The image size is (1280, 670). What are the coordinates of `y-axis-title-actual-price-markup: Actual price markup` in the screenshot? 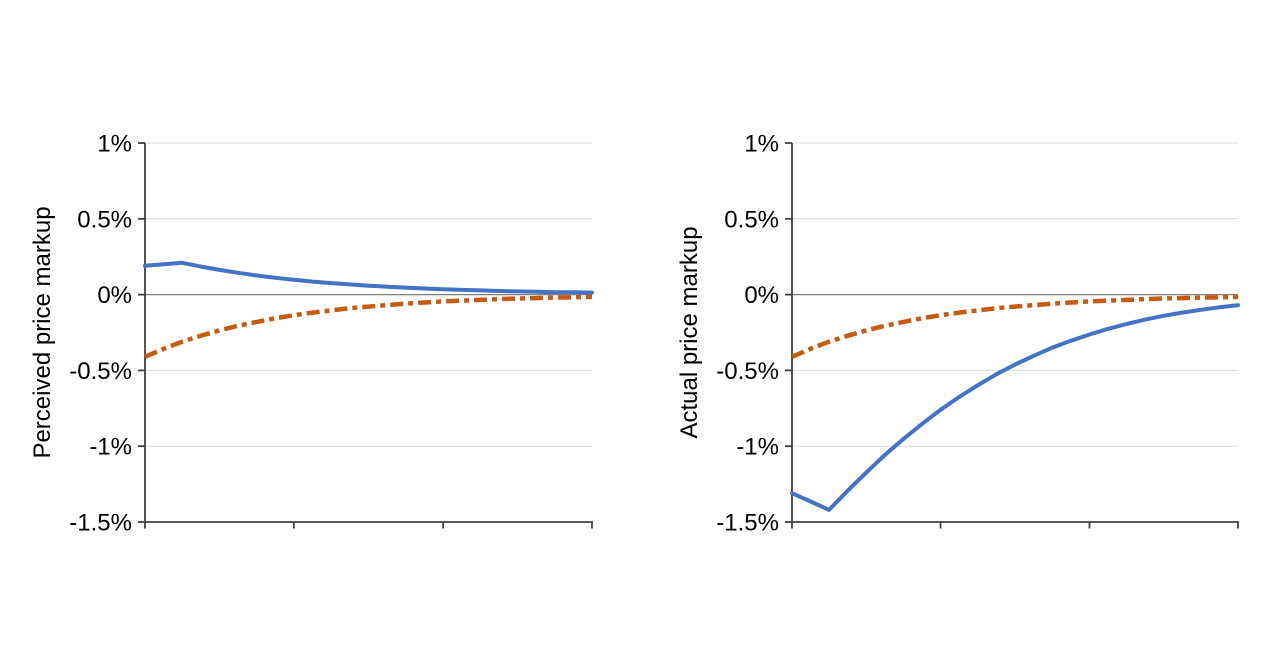 It's located at (689, 332).